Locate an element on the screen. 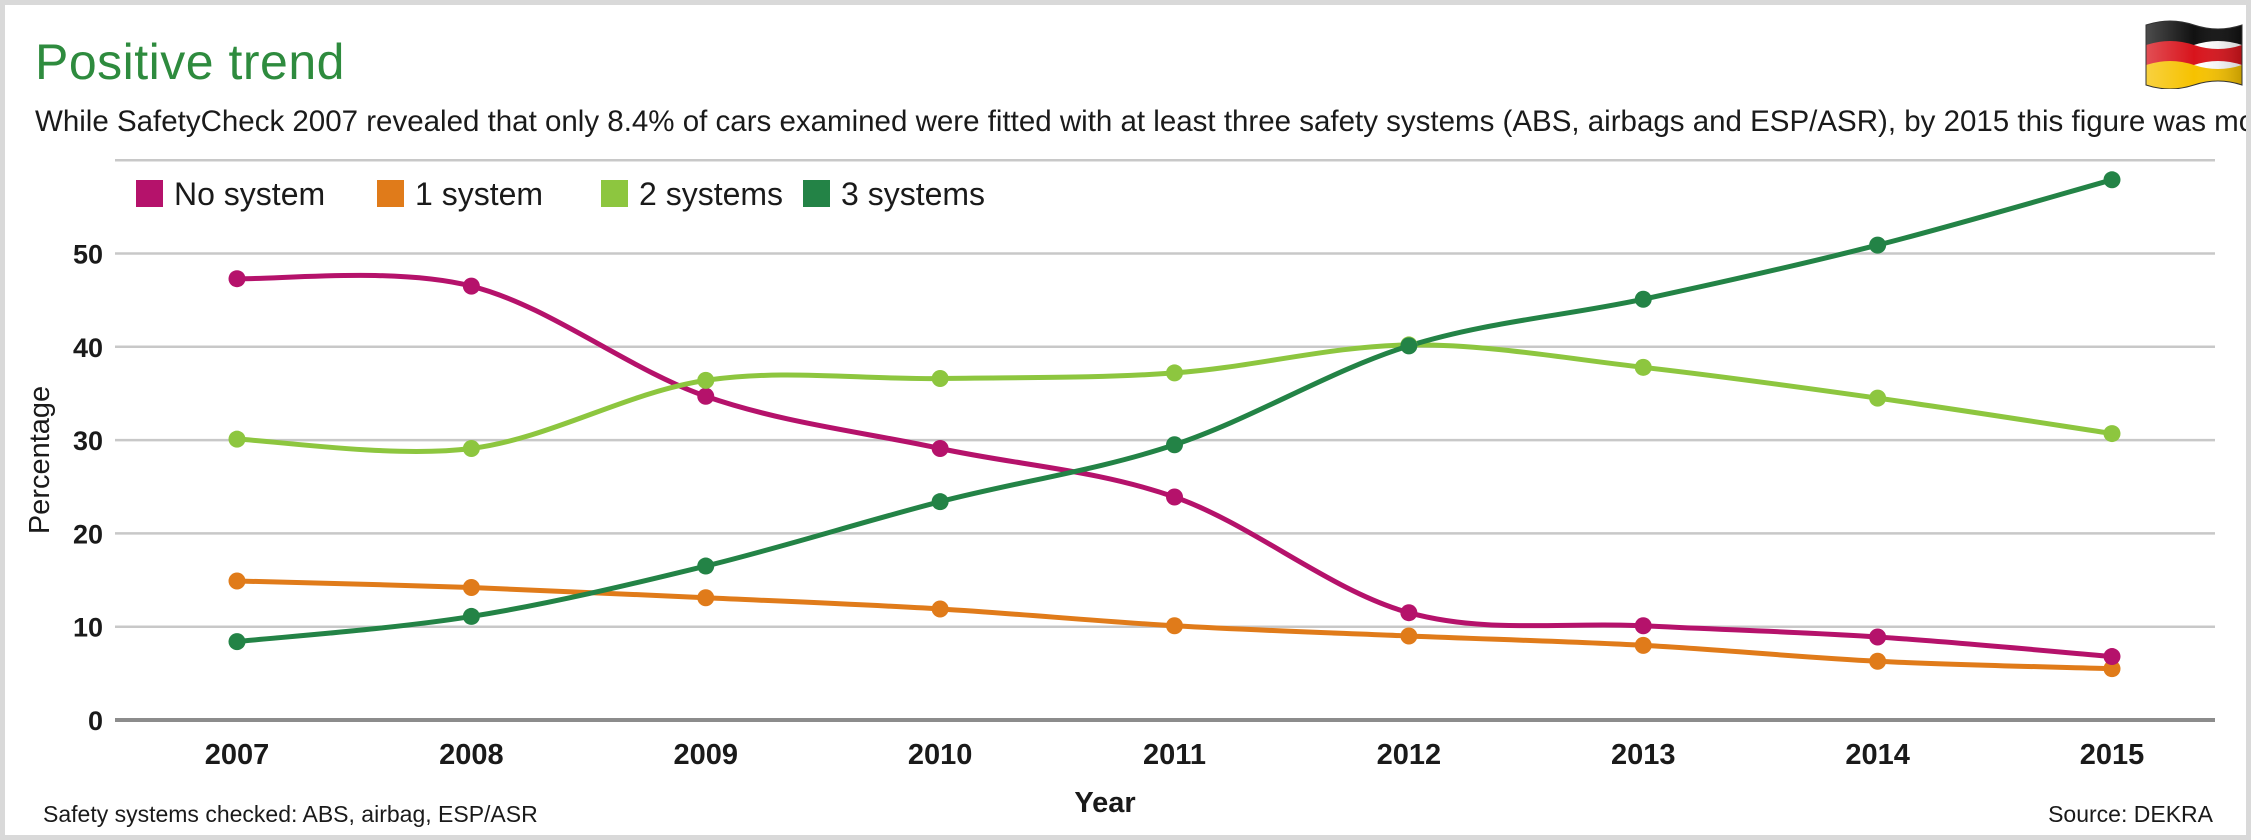 This screenshot has height=840, width=2251. x-tick-label: 2011 is located at coordinates (1174, 755).